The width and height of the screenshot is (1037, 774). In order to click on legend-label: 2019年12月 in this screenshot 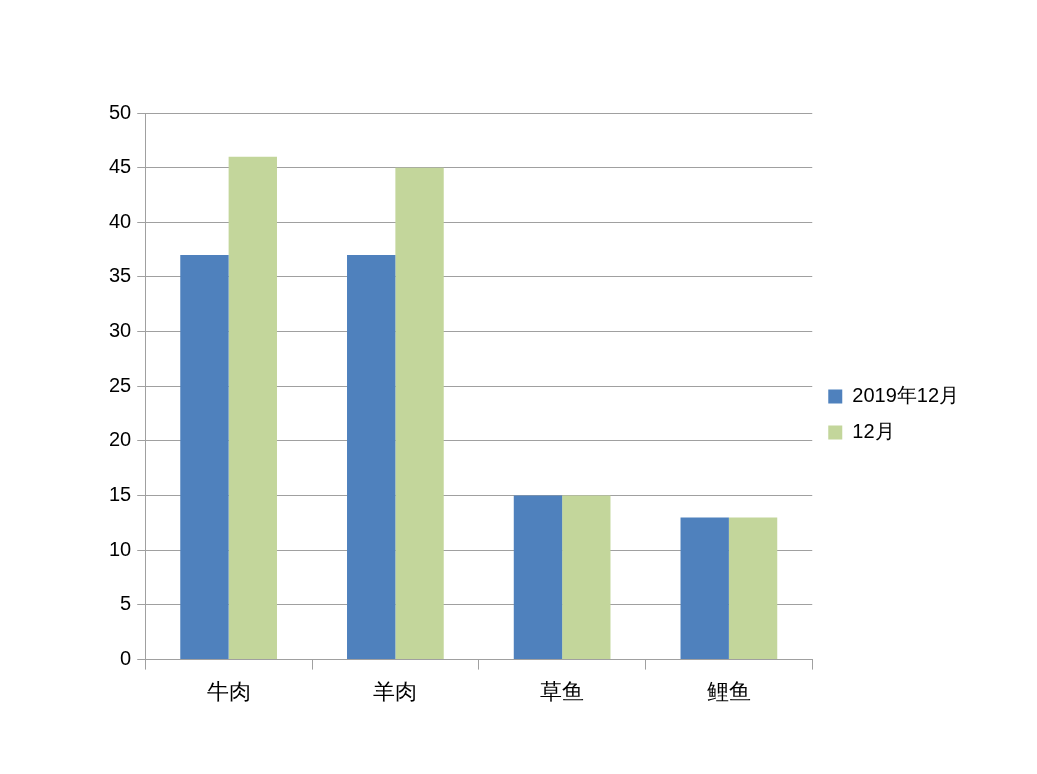, I will do `click(906, 395)`.